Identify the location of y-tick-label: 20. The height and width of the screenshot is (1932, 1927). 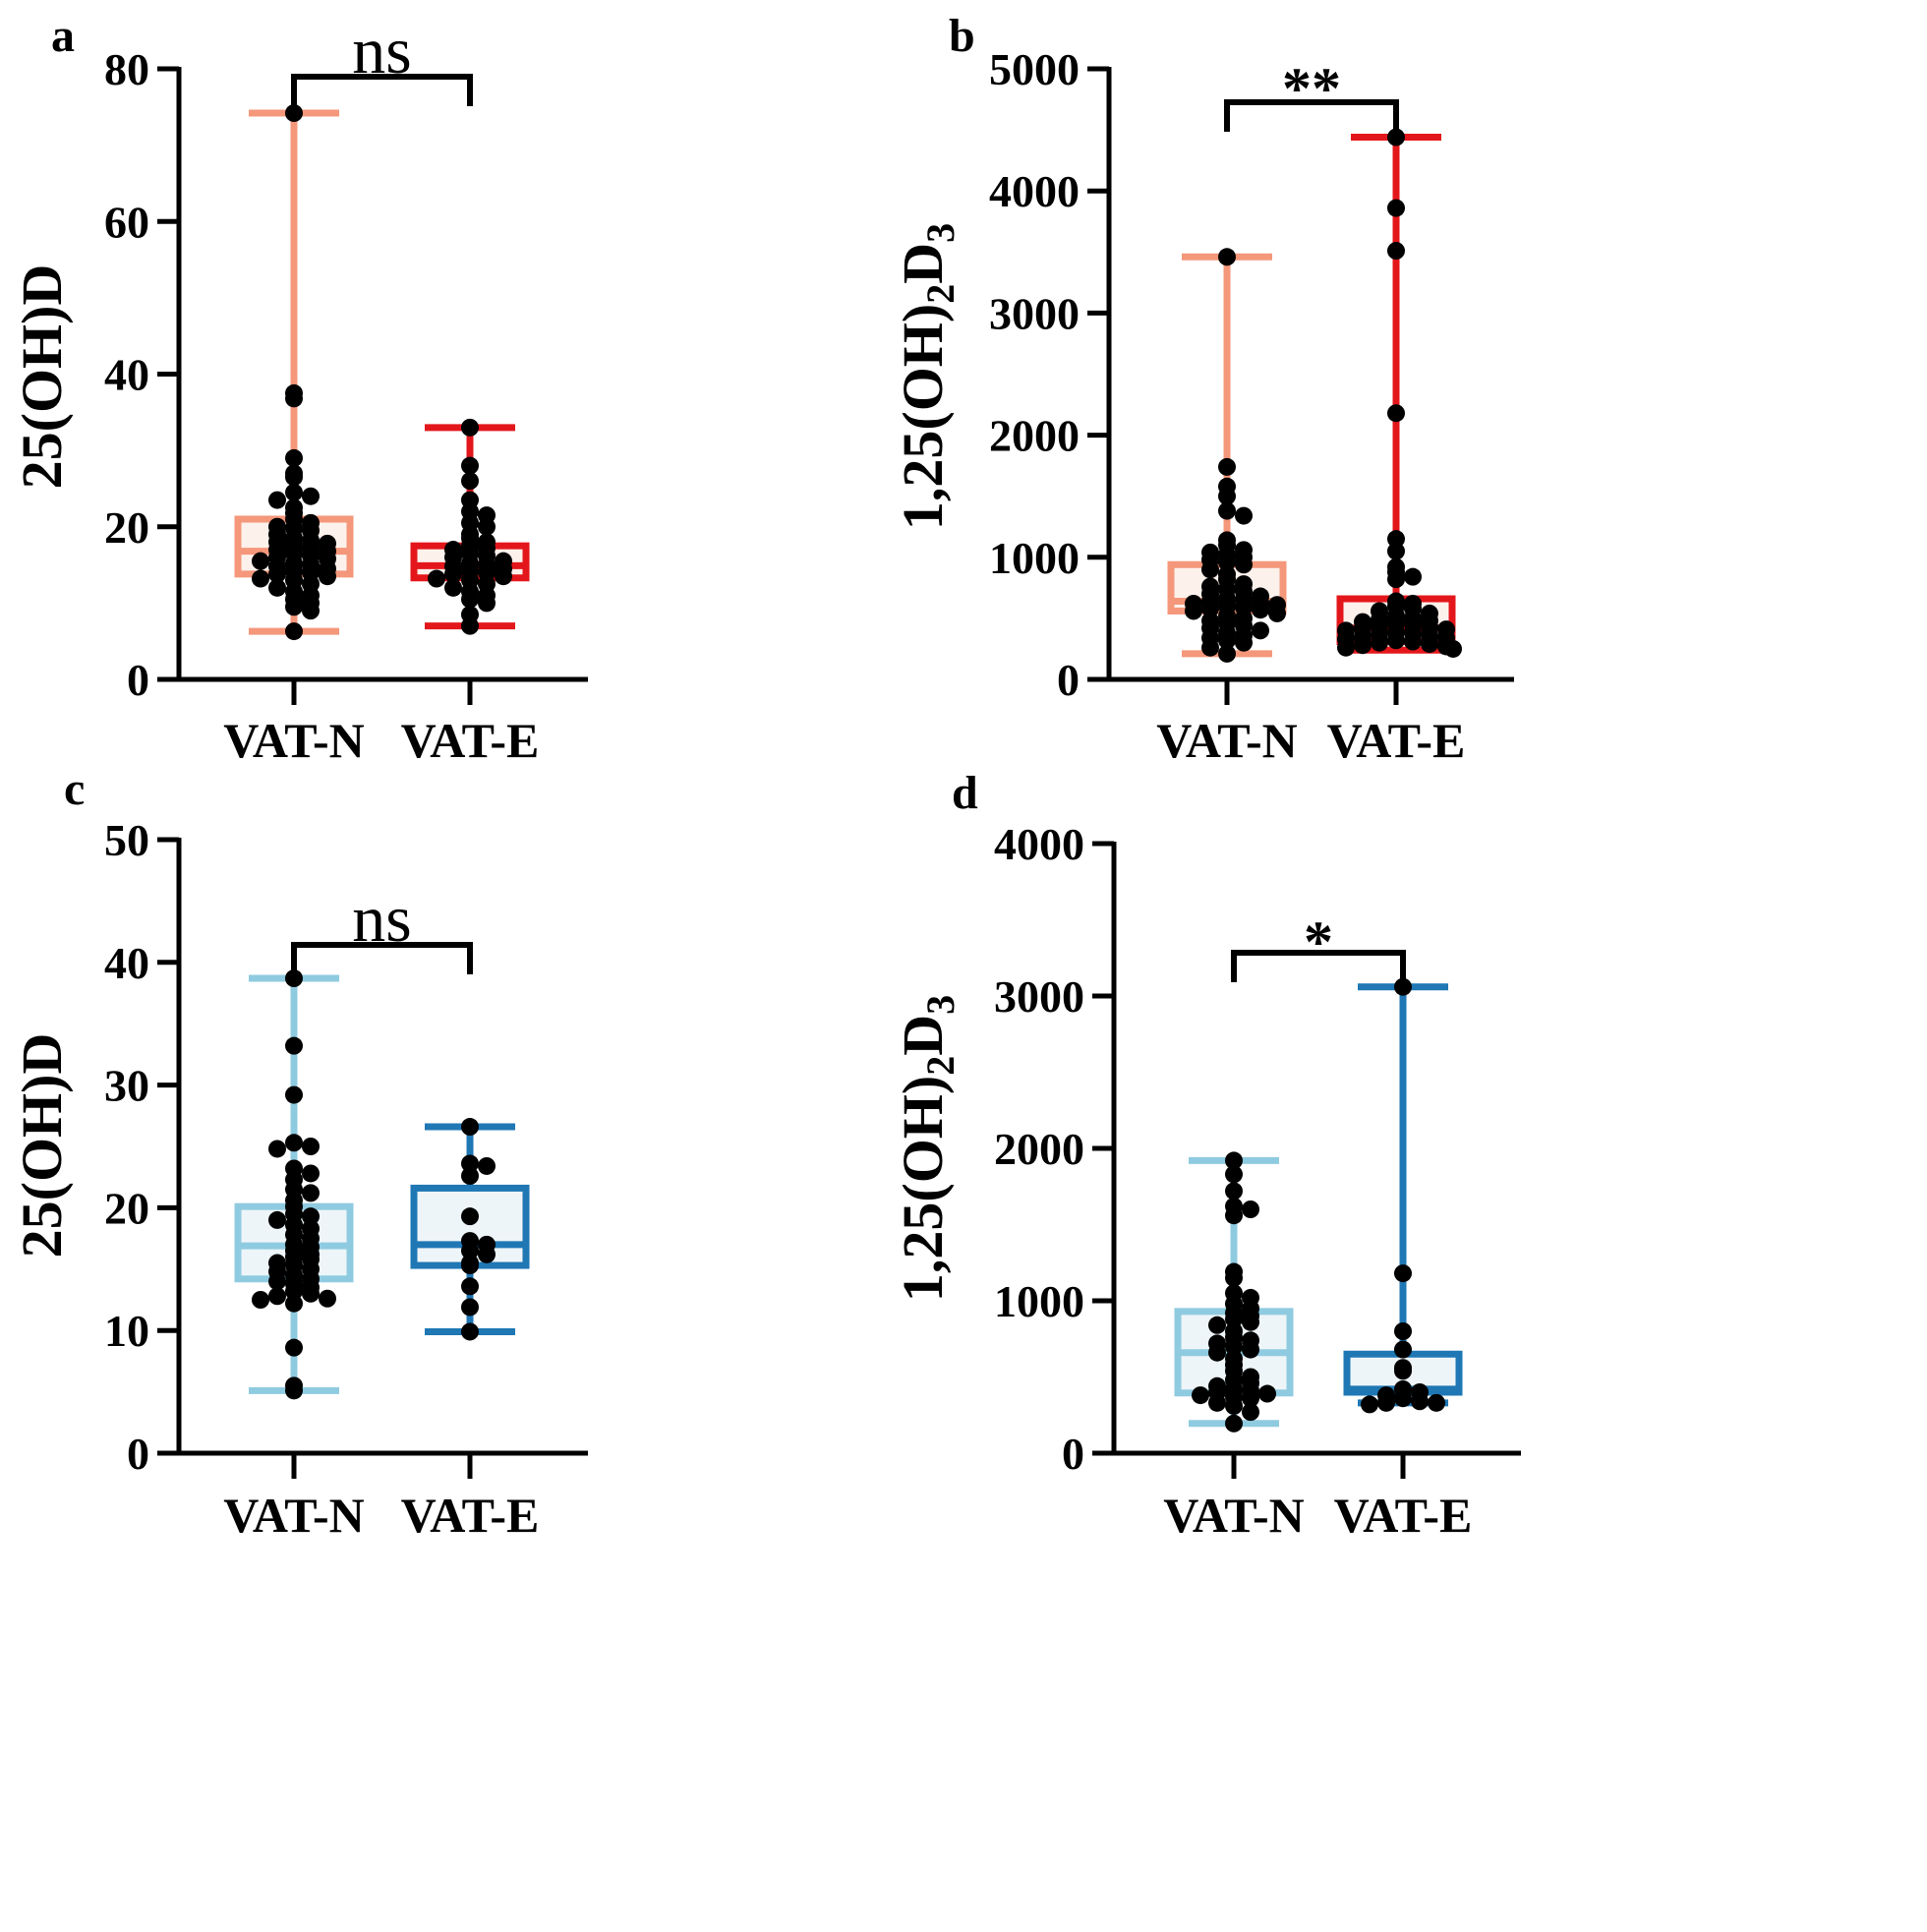
(126, 1208).